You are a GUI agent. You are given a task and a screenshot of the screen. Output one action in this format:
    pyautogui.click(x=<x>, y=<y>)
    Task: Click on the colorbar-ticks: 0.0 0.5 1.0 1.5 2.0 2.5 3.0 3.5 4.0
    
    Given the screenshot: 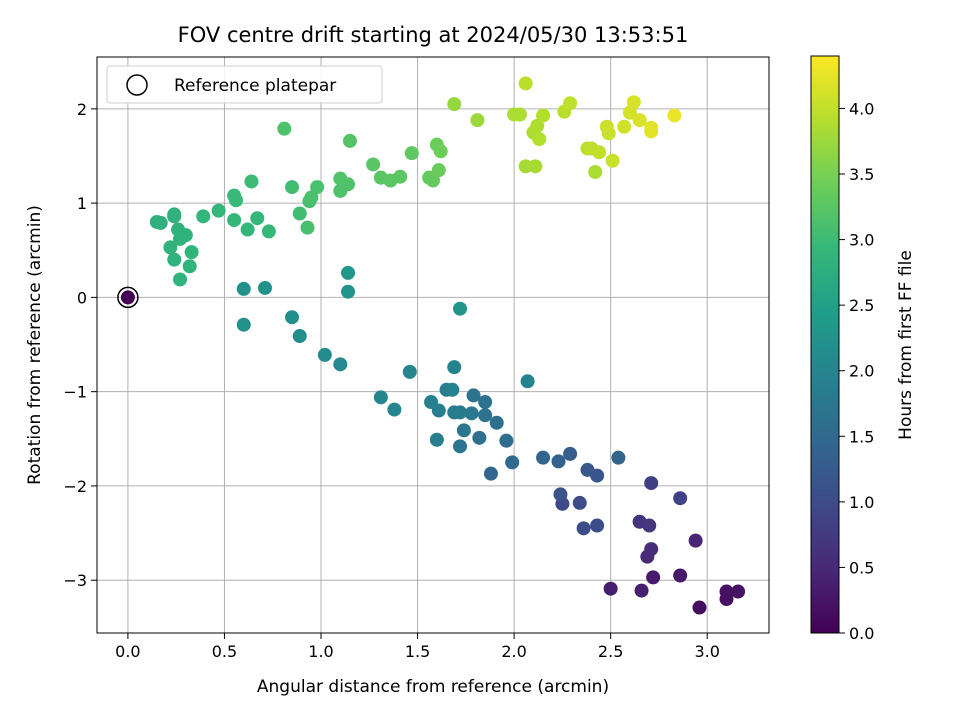 What is the action you would take?
    pyautogui.click(x=856, y=371)
    